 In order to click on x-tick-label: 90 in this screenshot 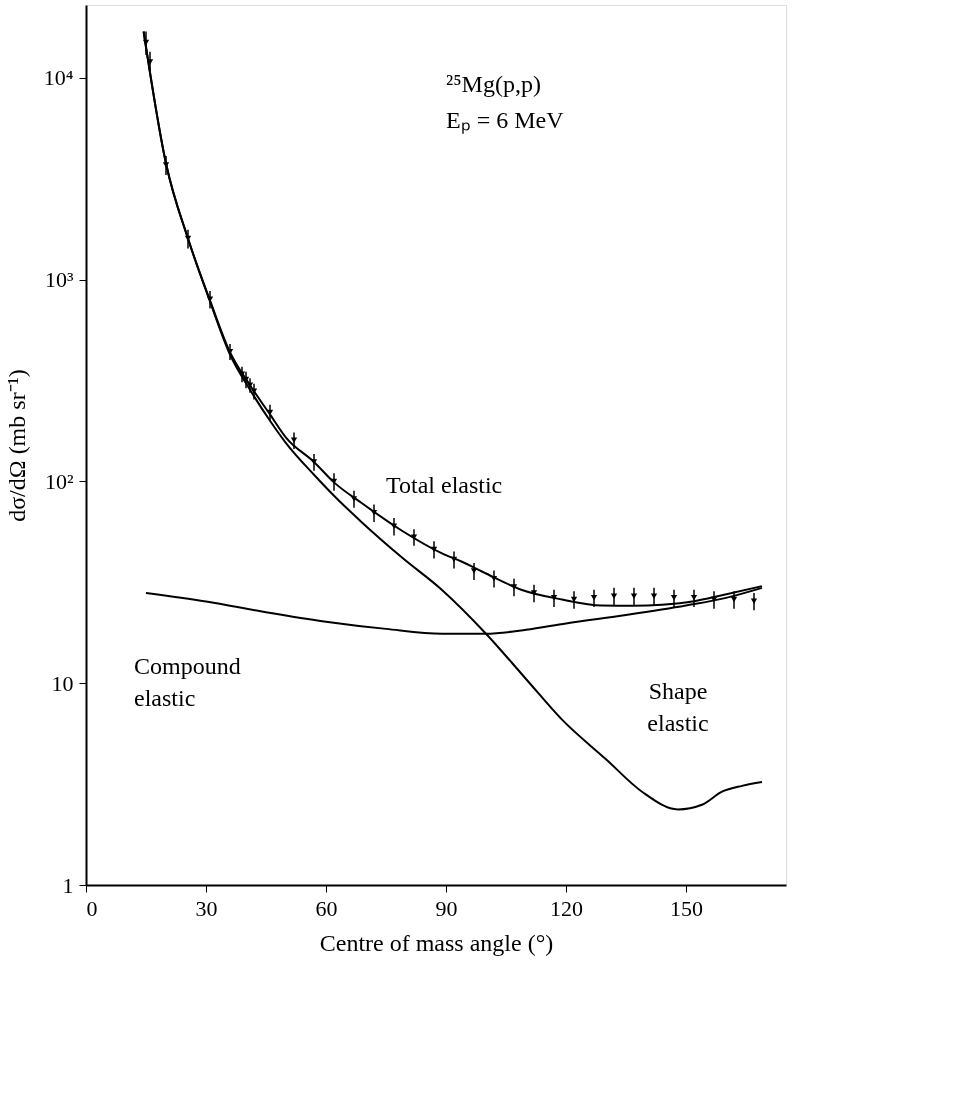, I will do `click(446, 908)`.